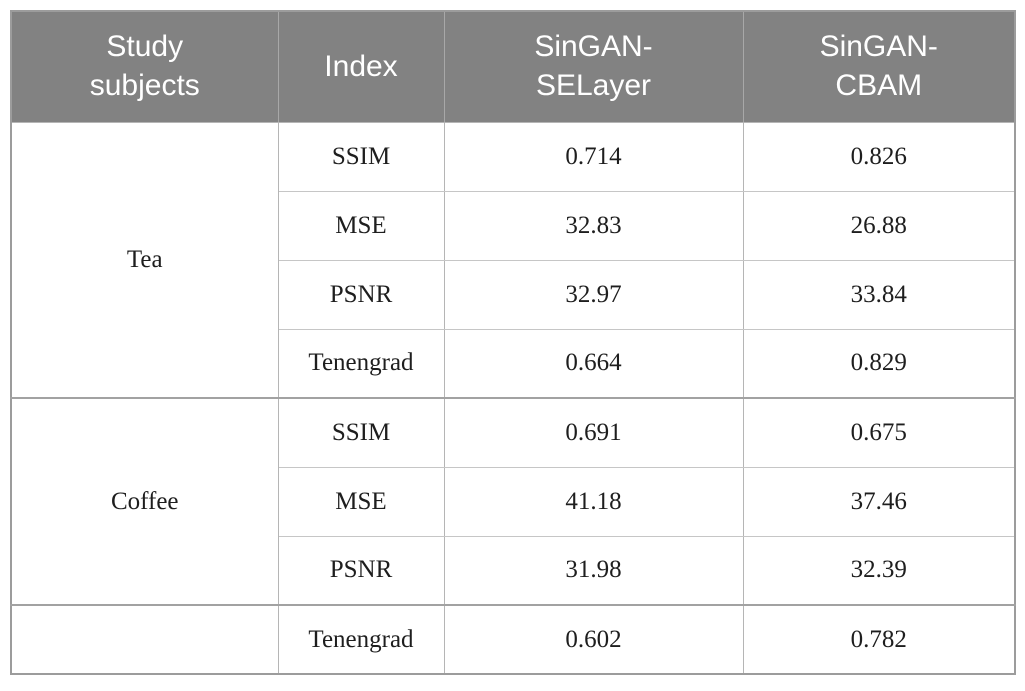 The height and width of the screenshot is (691, 1025). I want to click on header-cell-study-subjects: Study subjects, so click(144, 67).